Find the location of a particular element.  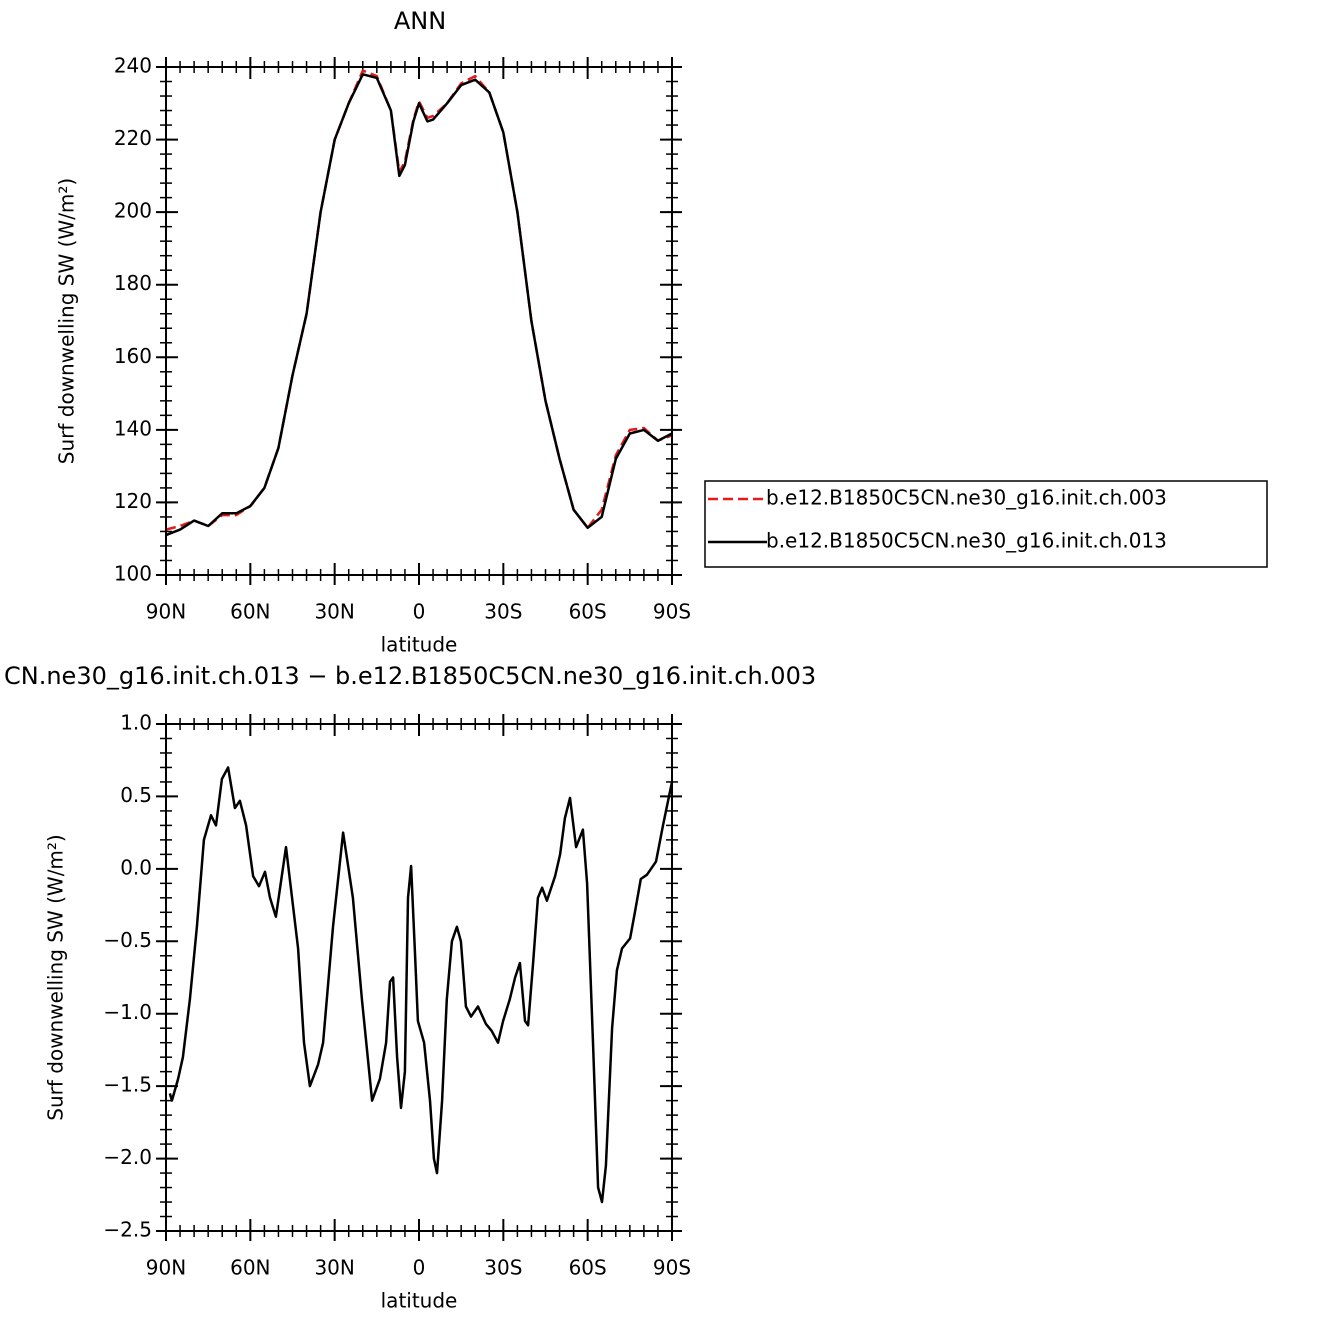

y-tick-label: 200 is located at coordinates (133, 211).